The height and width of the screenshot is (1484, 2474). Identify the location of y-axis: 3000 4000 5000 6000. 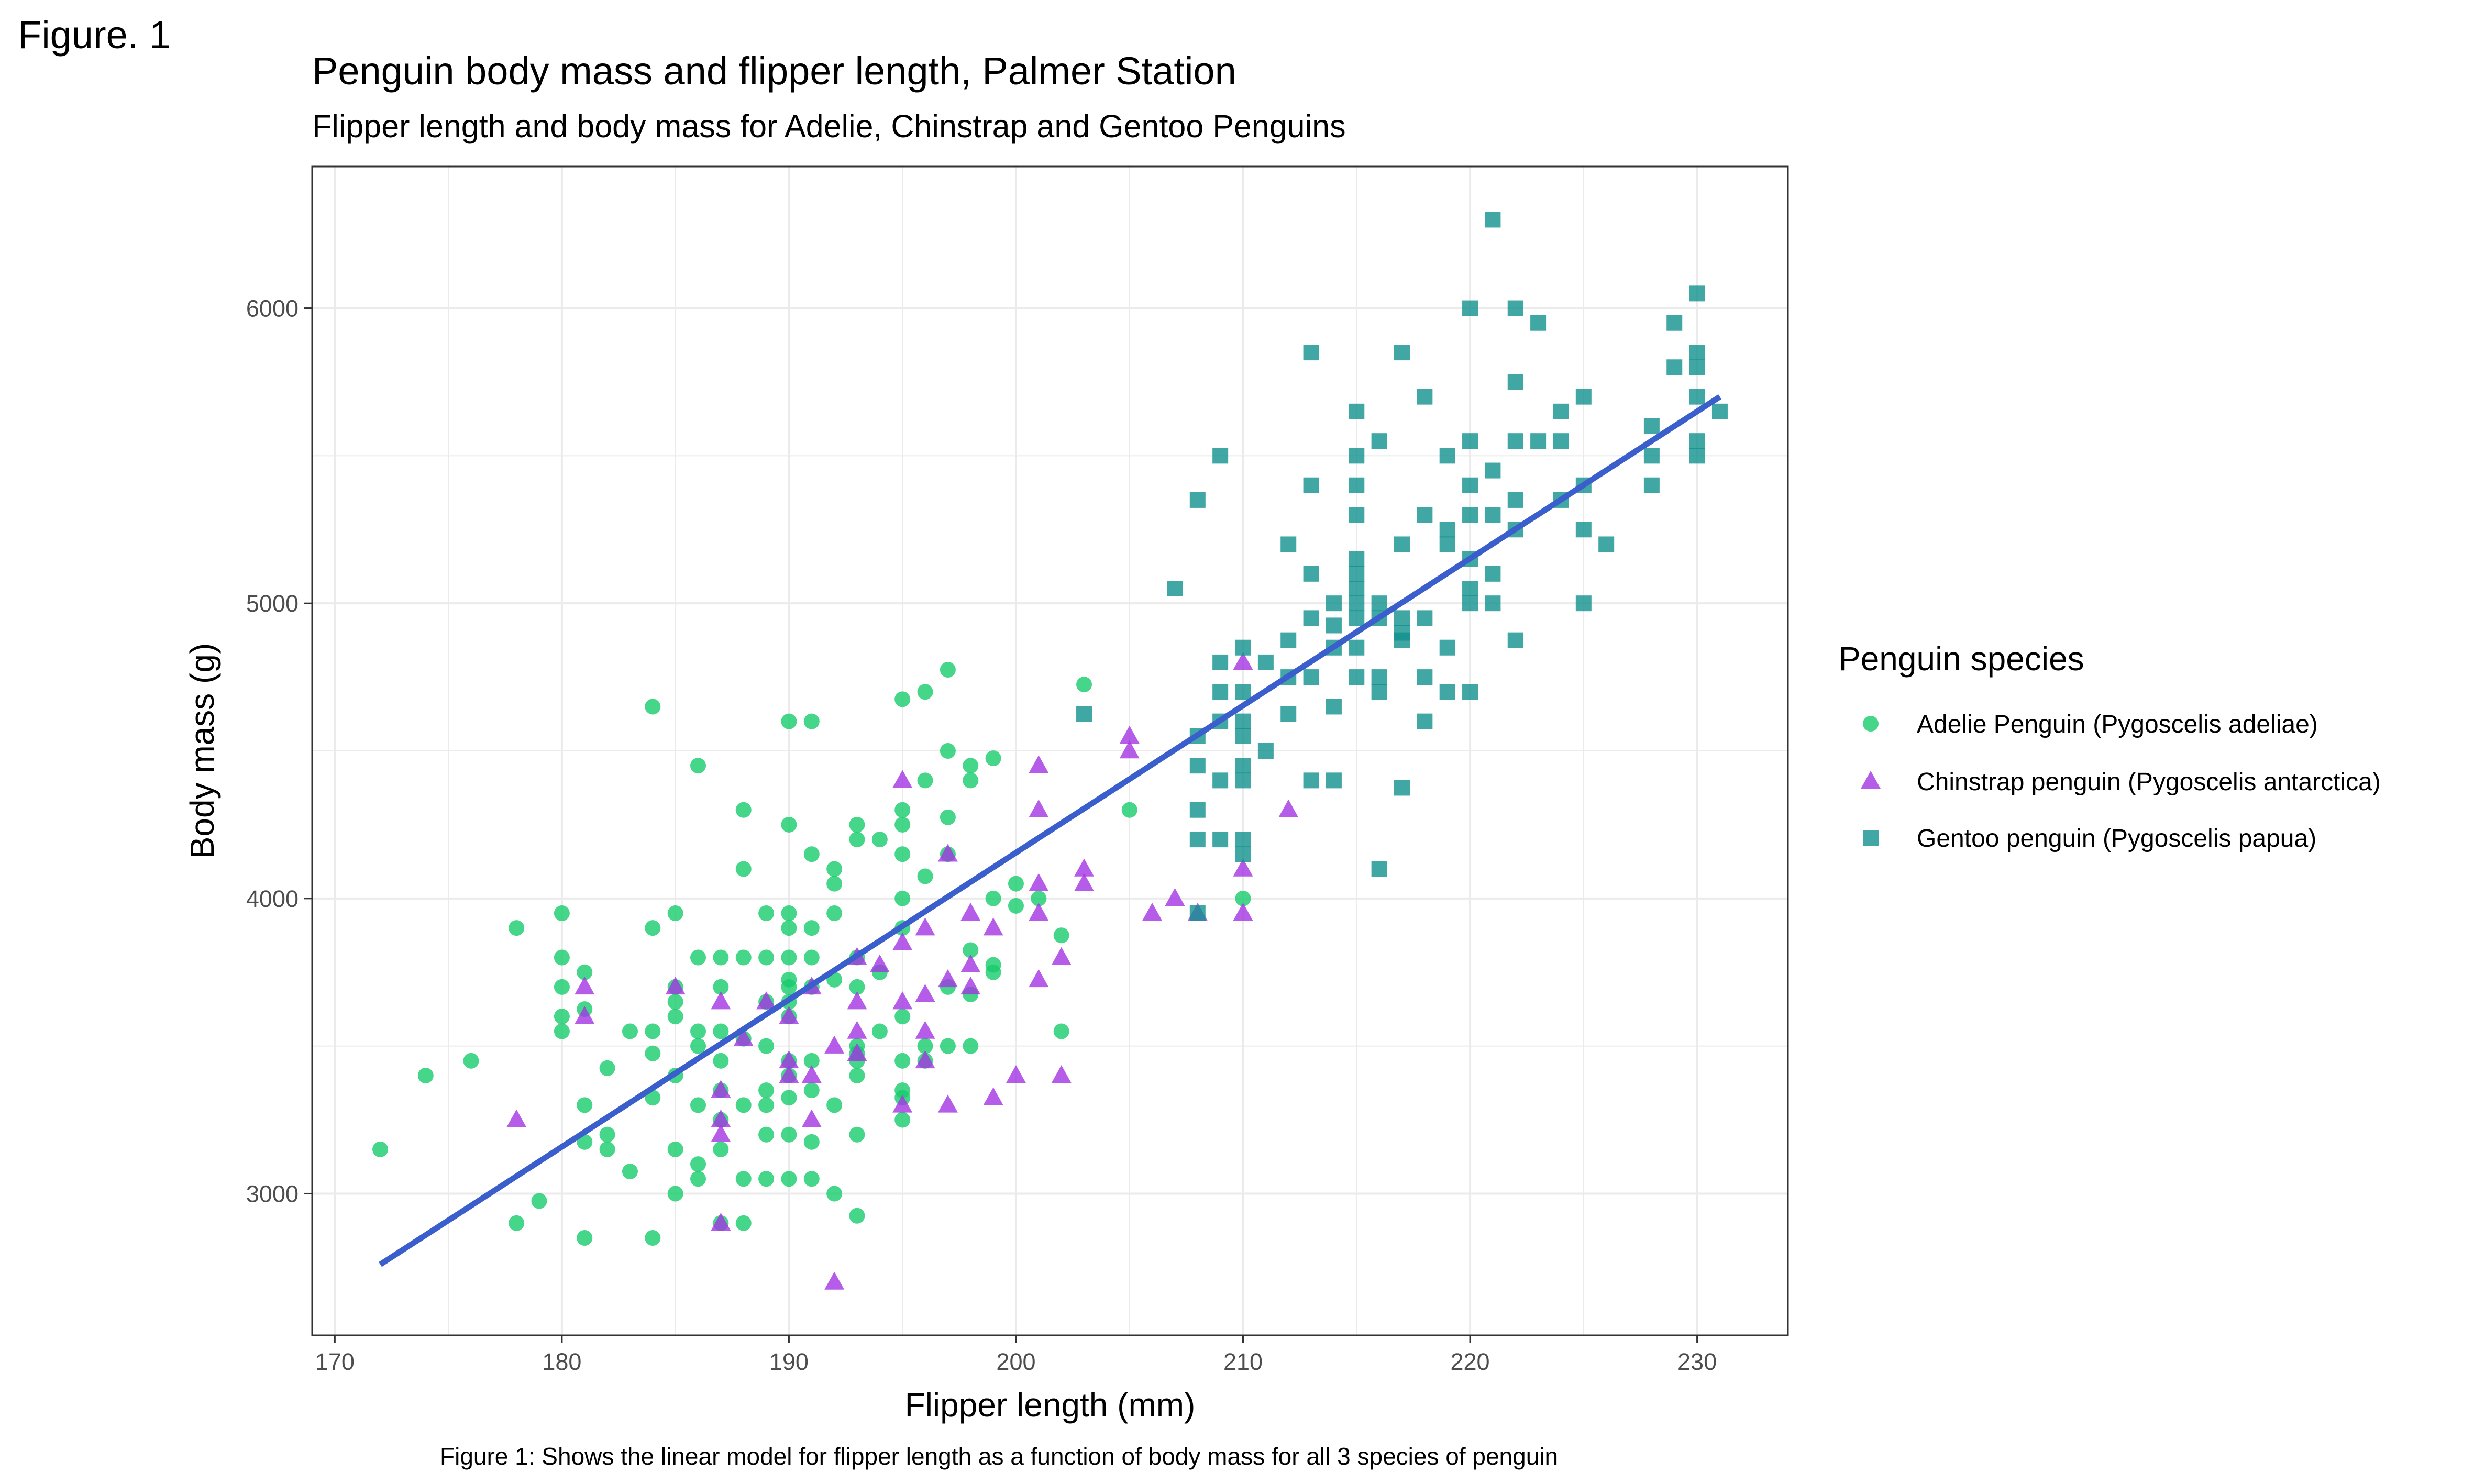
(279, 751).